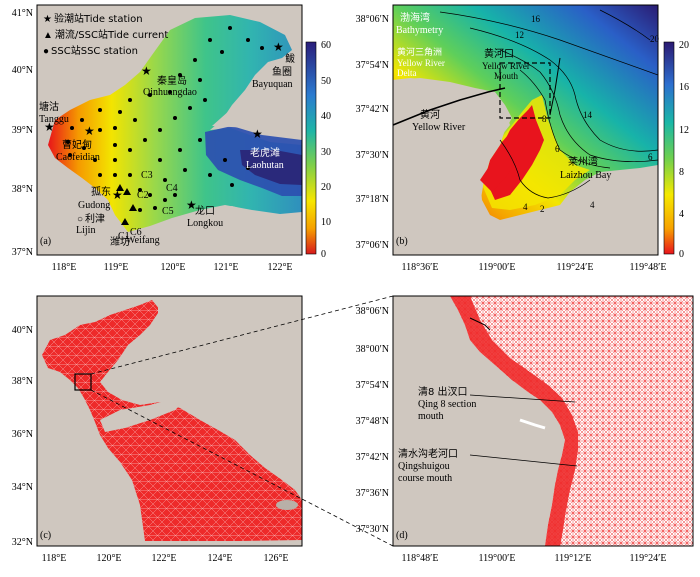 The image size is (700, 577). I want to click on panel-c-letter: (c), so click(45, 535).